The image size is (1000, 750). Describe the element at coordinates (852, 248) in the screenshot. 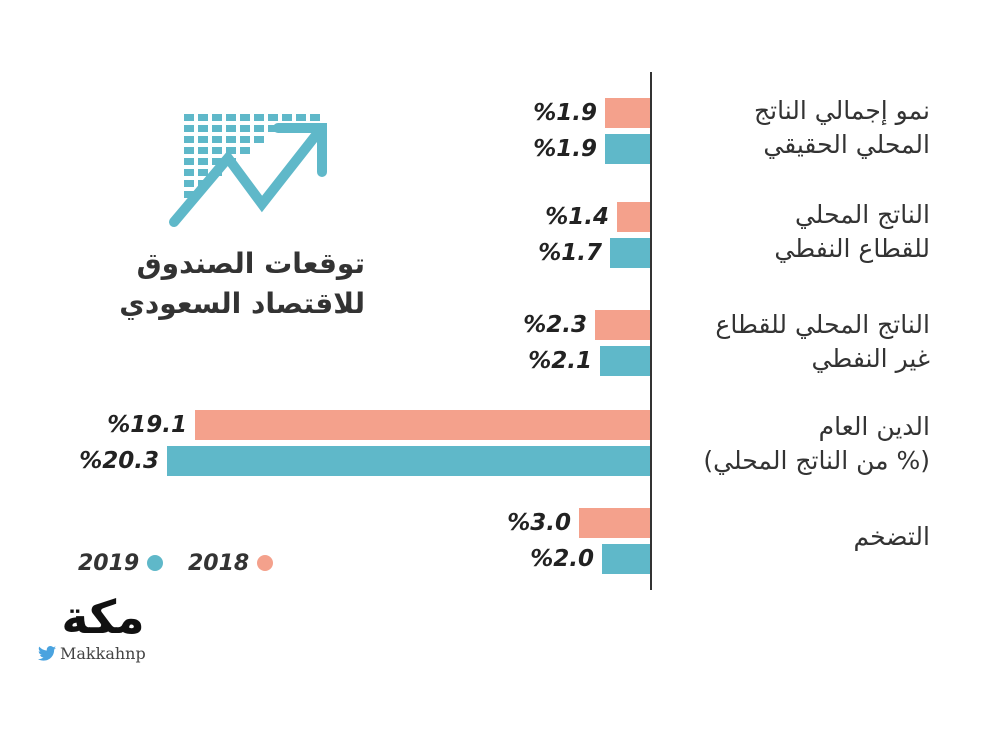

I see `category-label-line: للقطاع النفطي` at that location.